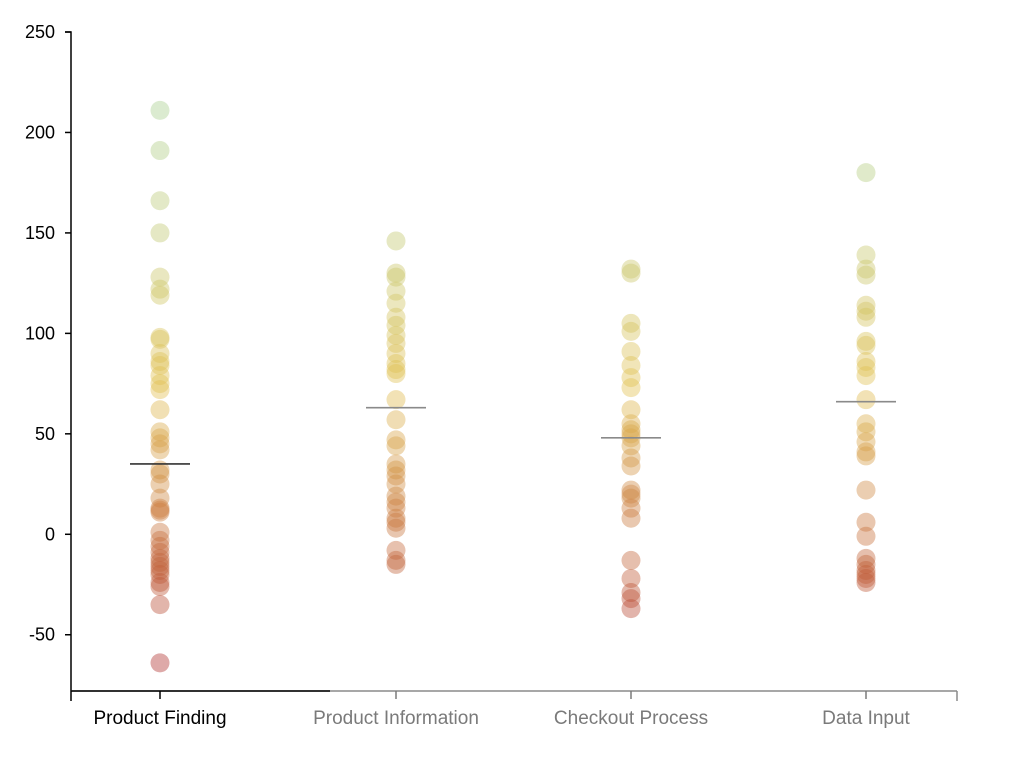  What do you see at coordinates (396, 718) in the screenshot?
I see `x-tick-label: Product Information` at bounding box center [396, 718].